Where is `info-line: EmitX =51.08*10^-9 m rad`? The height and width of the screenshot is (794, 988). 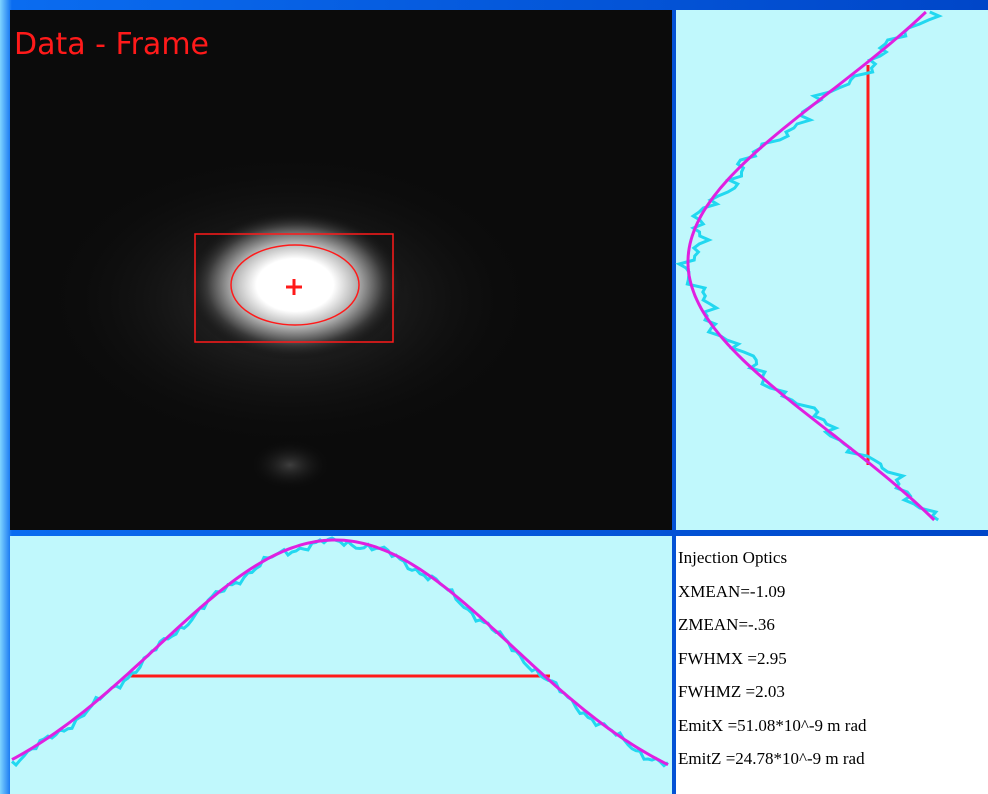 info-line: EmitX =51.08*10^-9 m rad is located at coordinates (772, 725).